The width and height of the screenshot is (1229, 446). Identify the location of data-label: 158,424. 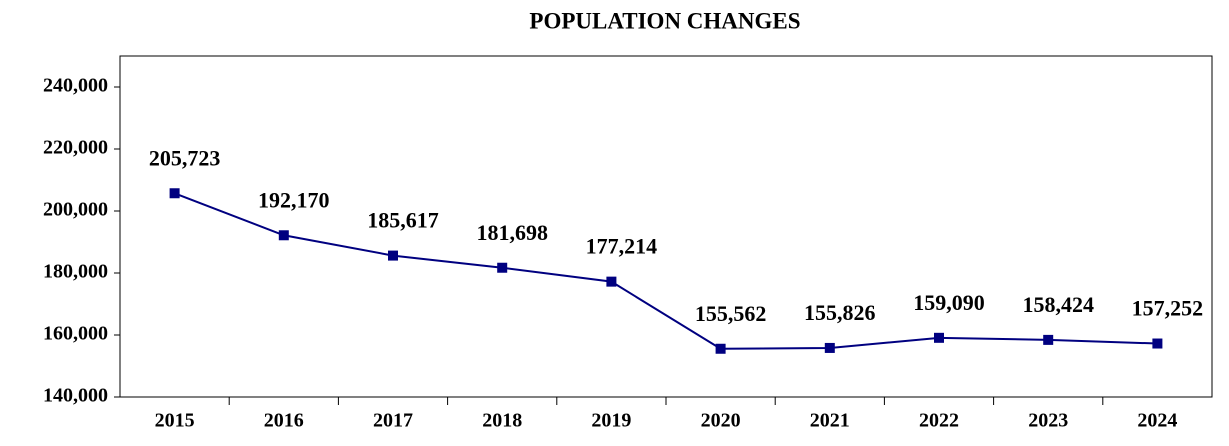
(1058, 304).